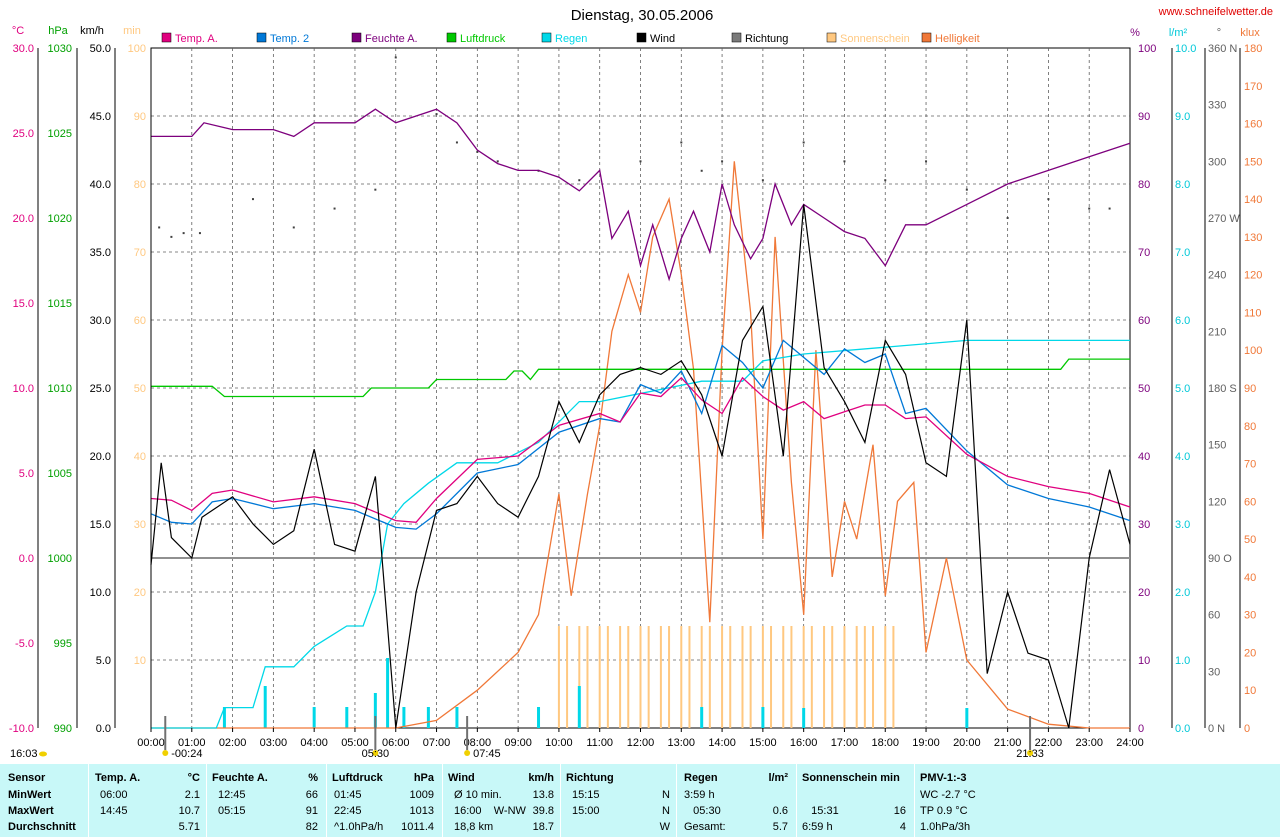  What do you see at coordinates (140, 117) in the screenshot?
I see `min-tick-label: 90` at bounding box center [140, 117].